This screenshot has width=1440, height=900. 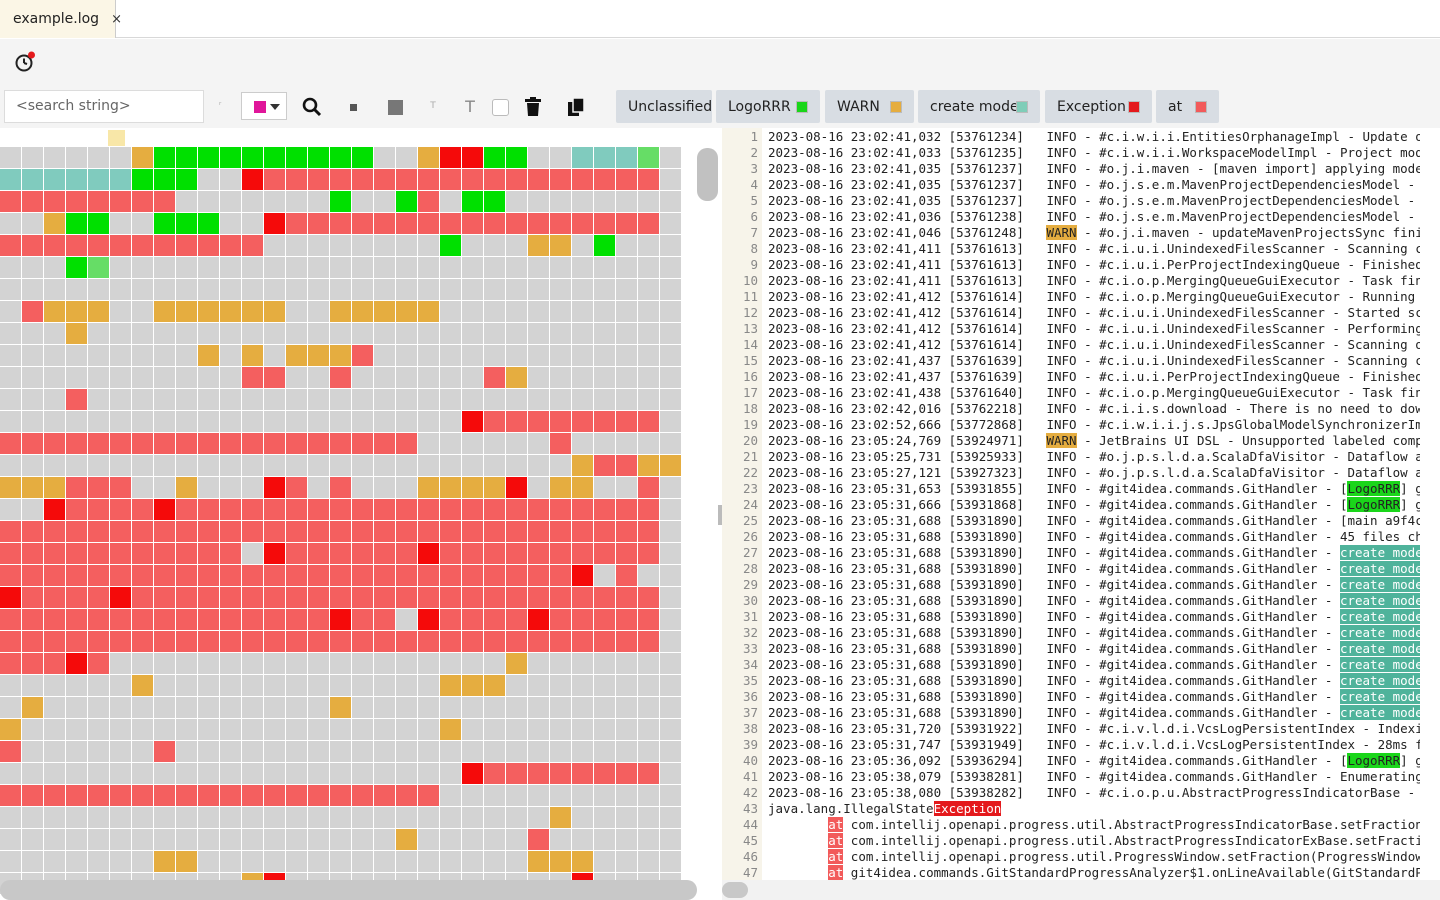 What do you see at coordinates (264, 106) in the screenshot?
I see `color-picker` at bounding box center [264, 106].